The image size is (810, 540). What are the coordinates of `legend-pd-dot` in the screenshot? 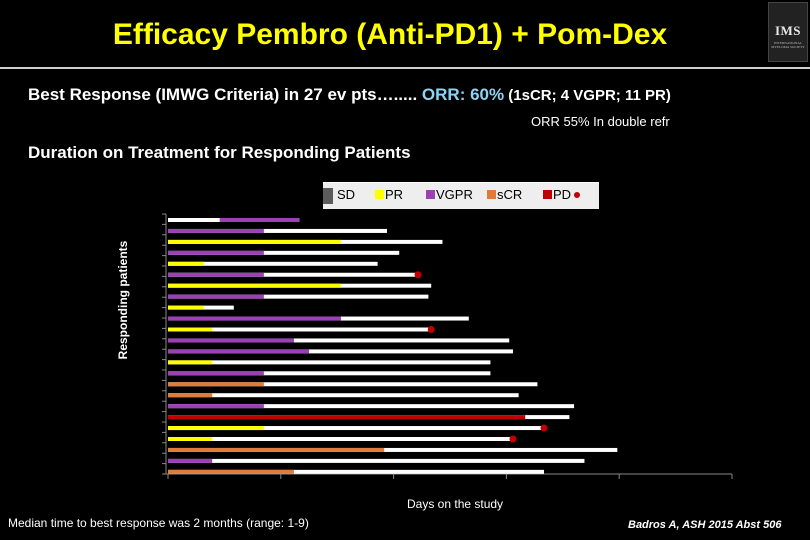 It's located at (577, 194).